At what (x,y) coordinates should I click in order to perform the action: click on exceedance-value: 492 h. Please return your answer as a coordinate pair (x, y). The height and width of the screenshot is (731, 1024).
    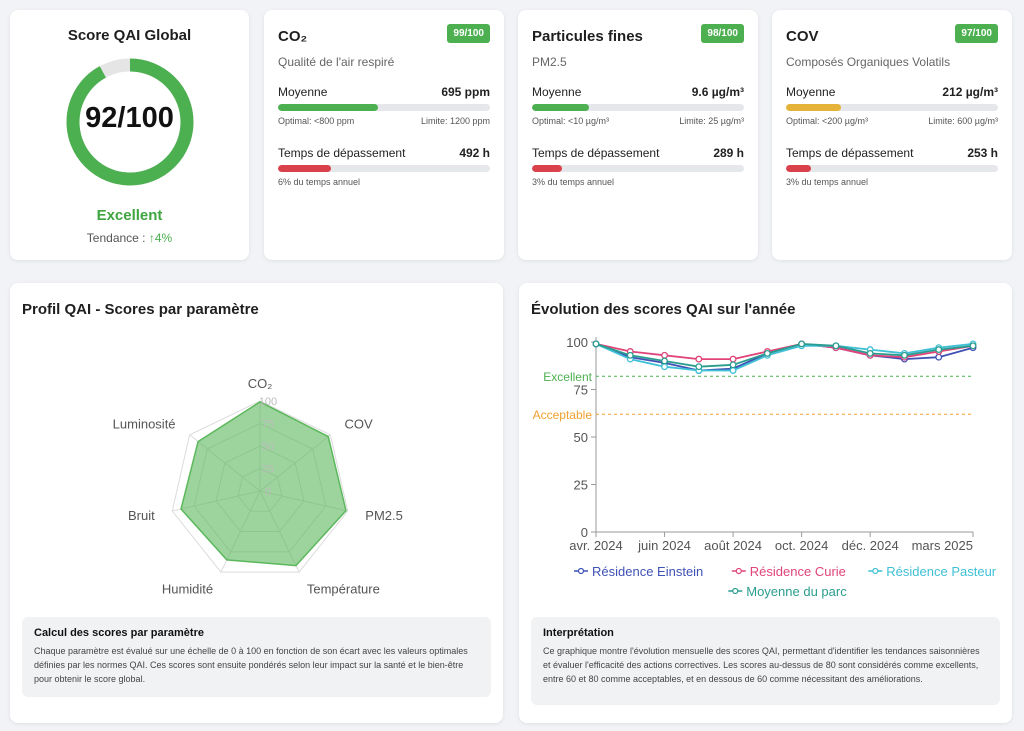
    Looking at the image, I should click on (474, 153).